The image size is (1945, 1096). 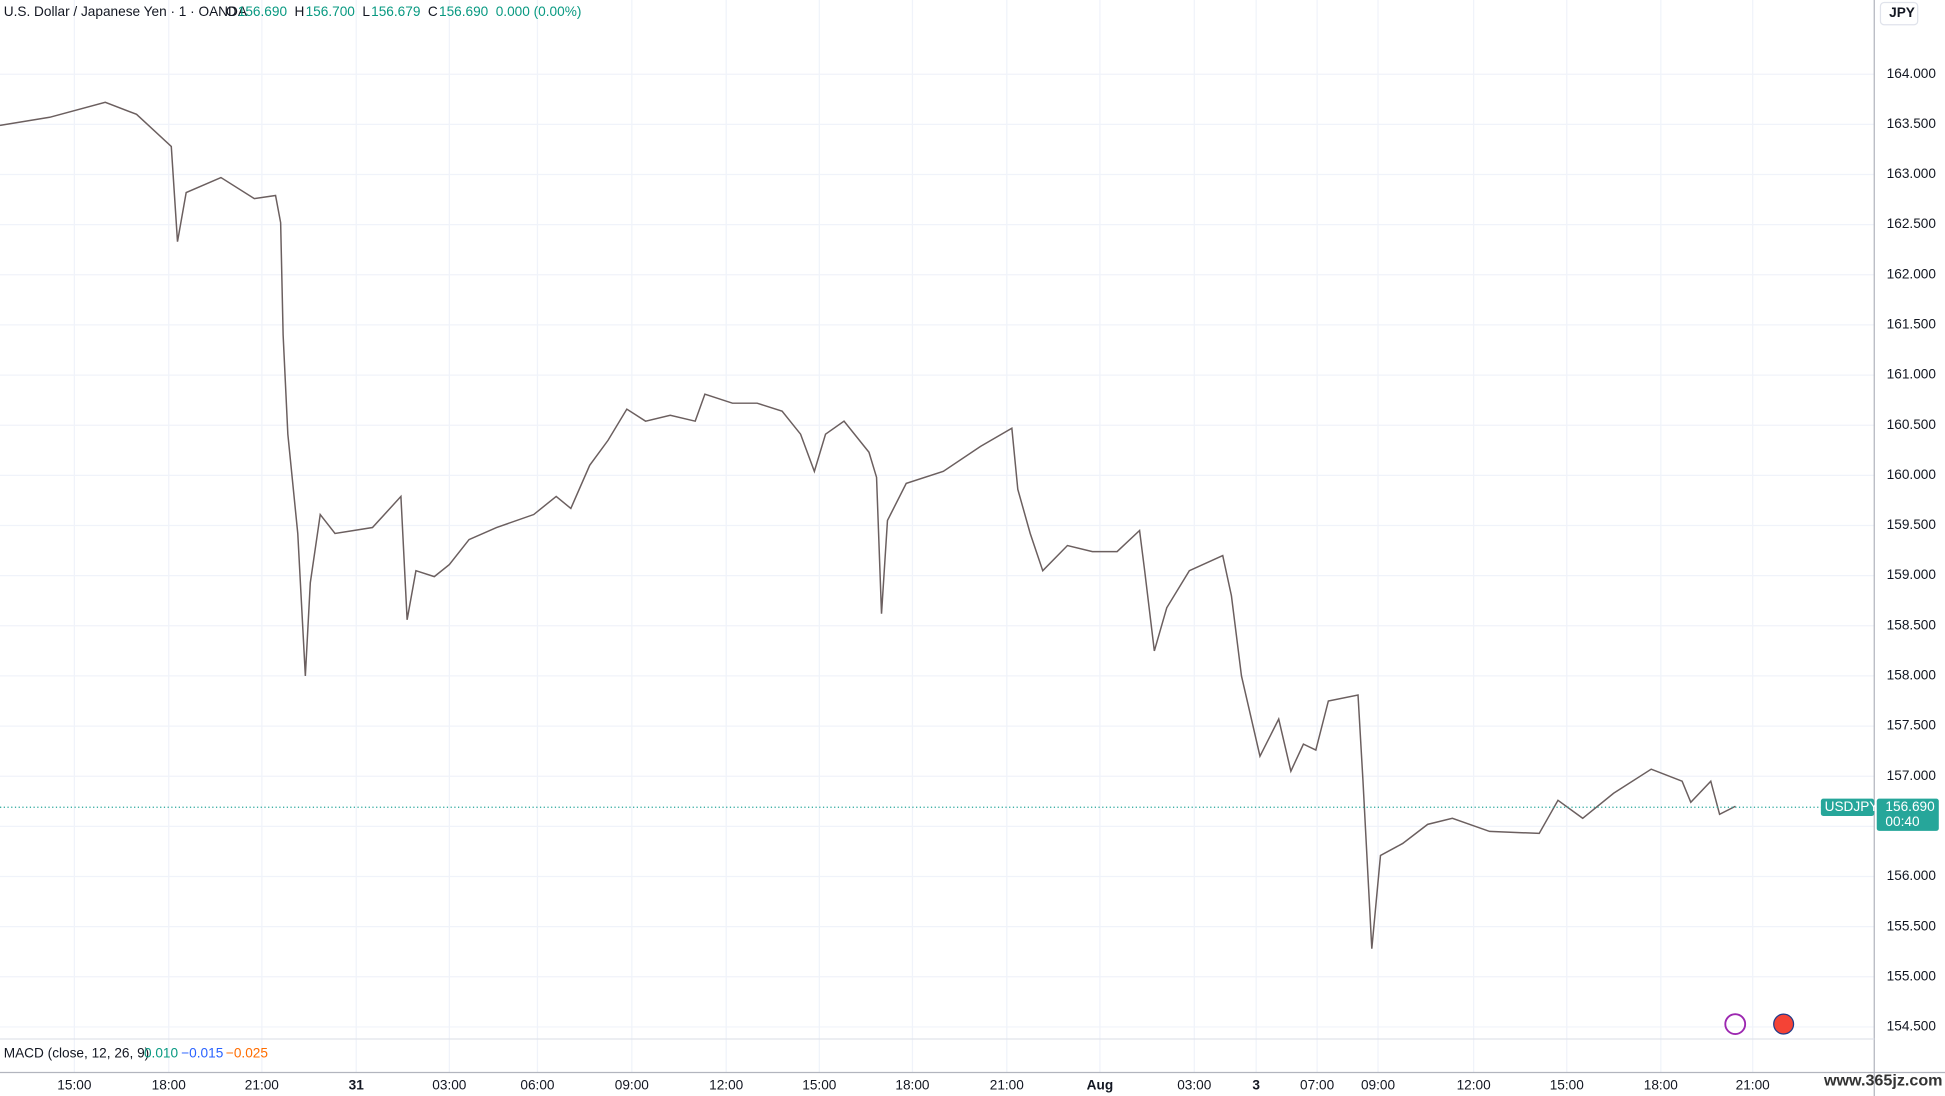 What do you see at coordinates (247, 1052) in the screenshot?
I see `macd-histogram: −0.025` at bounding box center [247, 1052].